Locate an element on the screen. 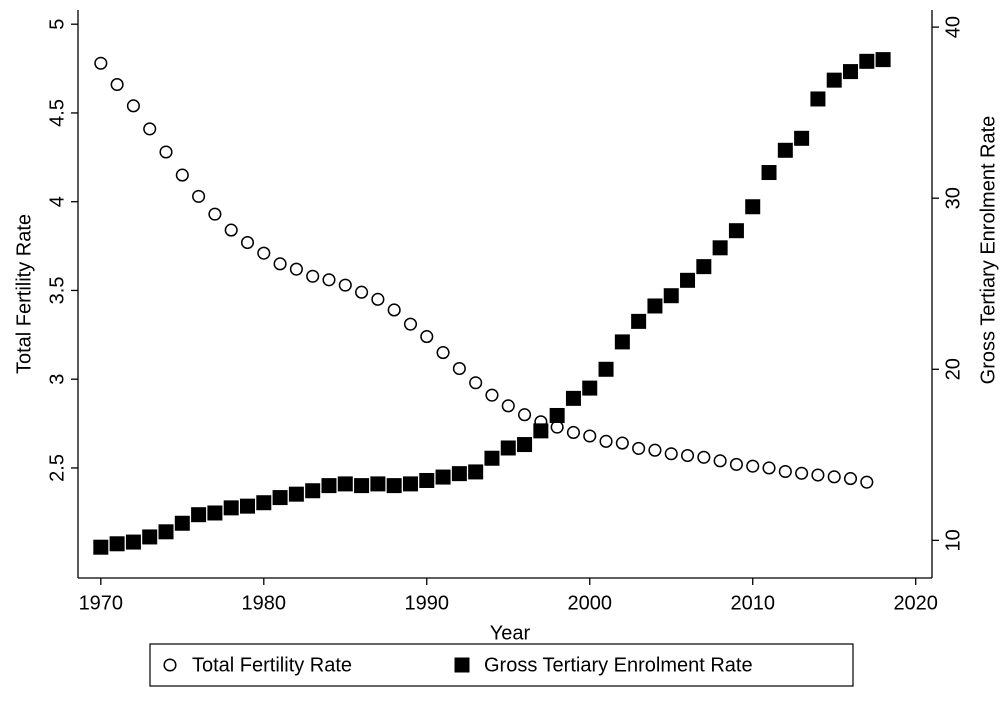 Image resolution: width=1005 pixels, height=720 pixels. x-axis-title: Year is located at coordinates (510, 633).